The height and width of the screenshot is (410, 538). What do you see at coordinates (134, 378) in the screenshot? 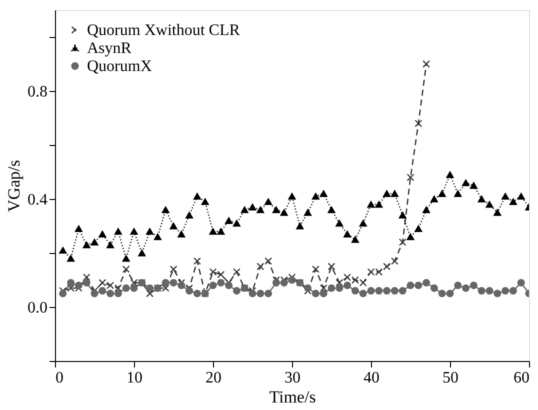
I see `x-tick-label: 10` at bounding box center [134, 378].